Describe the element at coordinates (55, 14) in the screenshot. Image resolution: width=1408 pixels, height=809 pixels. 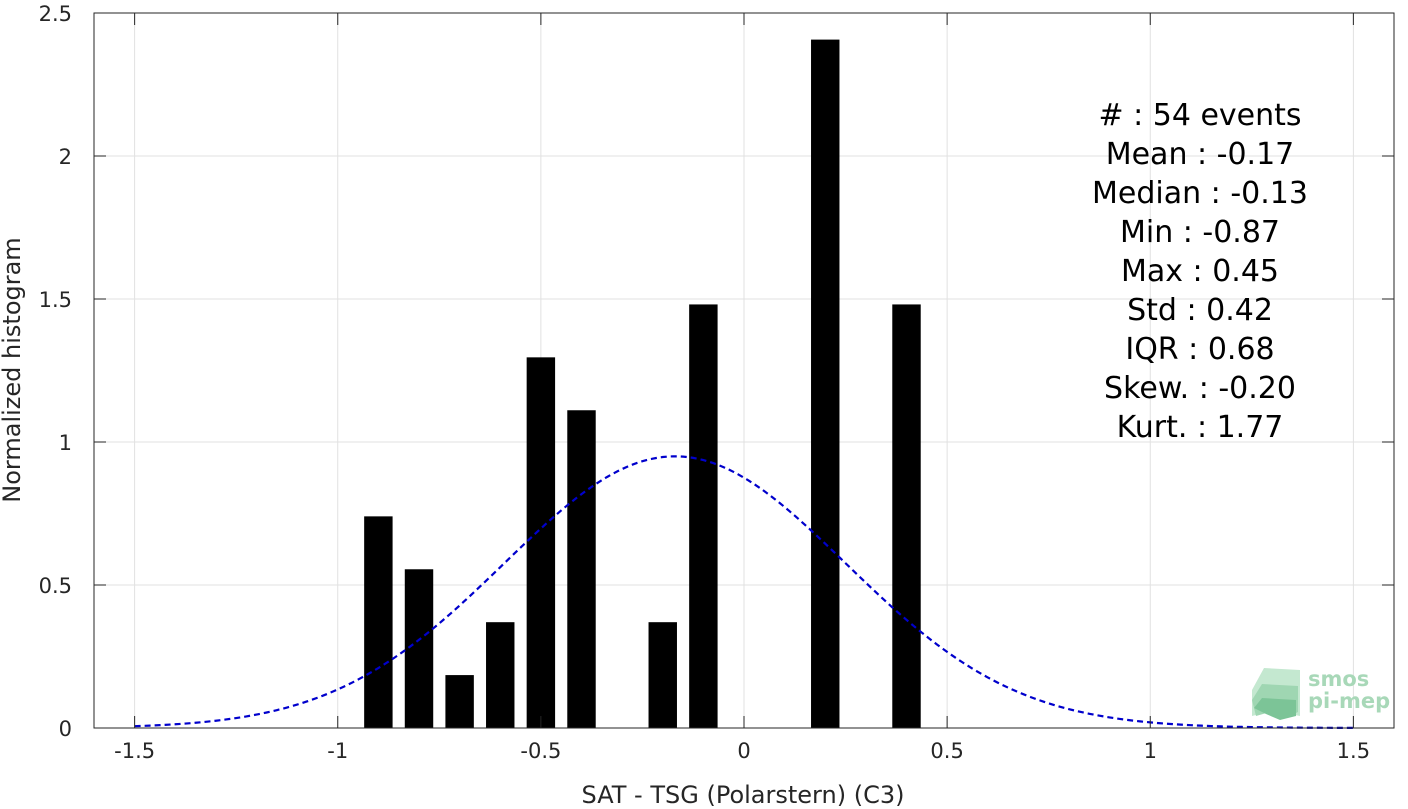
I see `y-tick-label: 2.5` at that location.